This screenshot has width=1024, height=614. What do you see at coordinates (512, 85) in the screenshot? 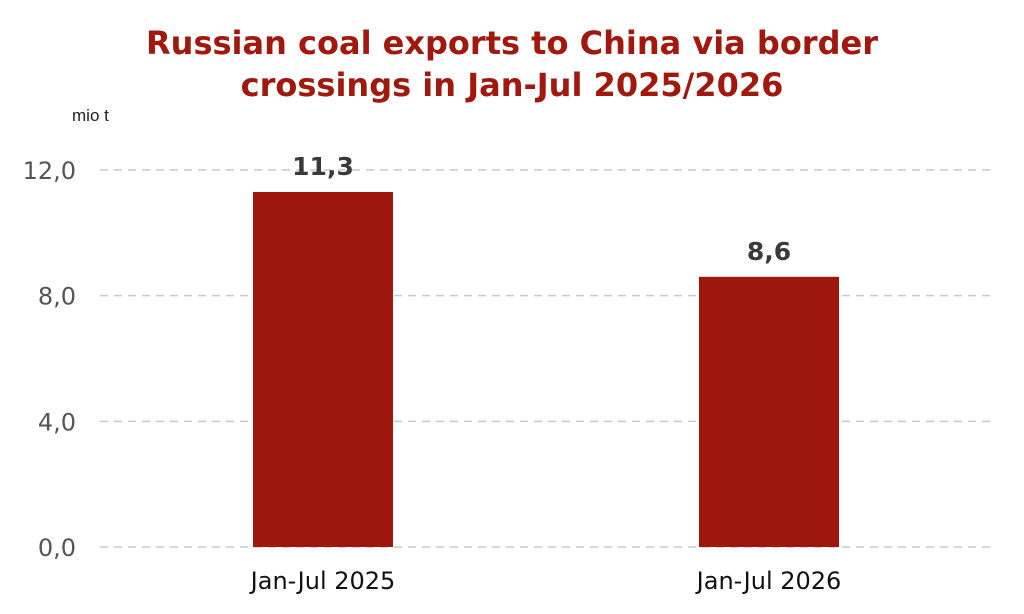
I see `chart-title-line-2: crossings in Jan-Jul 2025/2026` at bounding box center [512, 85].